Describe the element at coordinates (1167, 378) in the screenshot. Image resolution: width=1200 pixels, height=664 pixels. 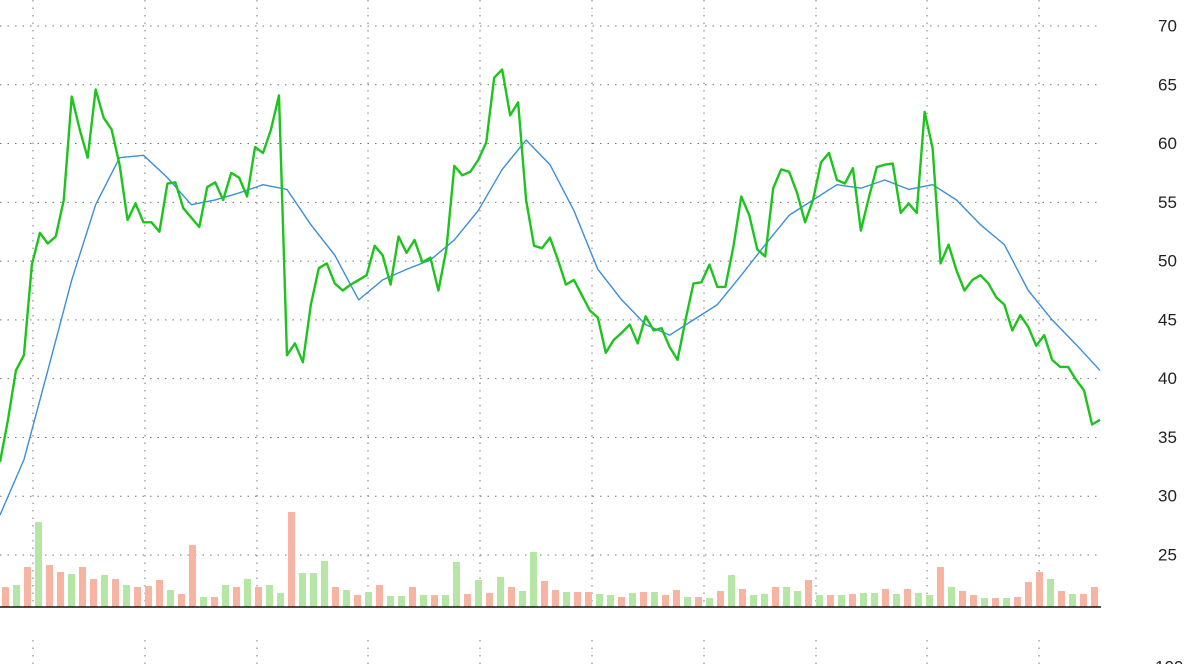
I see `y-tick-label: 40` at that location.